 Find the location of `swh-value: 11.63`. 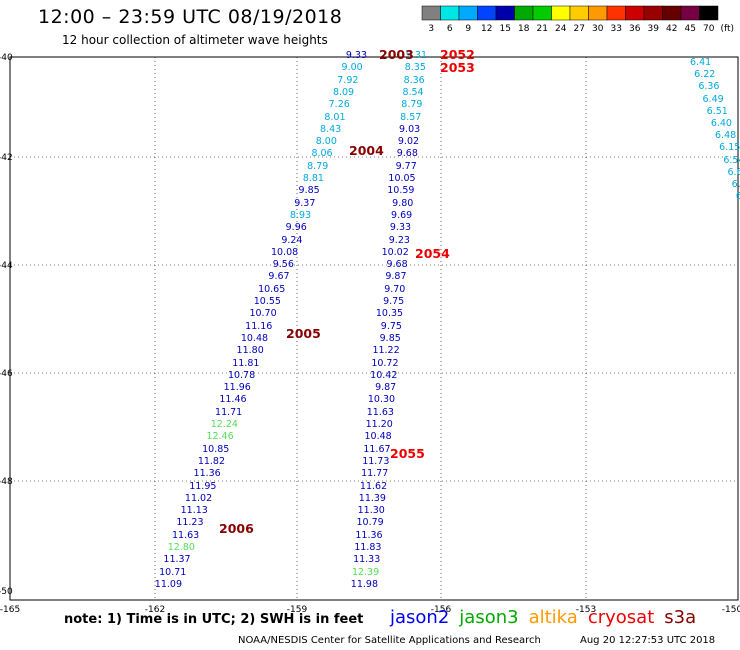

swh-value: 11.63 is located at coordinates (380, 412).